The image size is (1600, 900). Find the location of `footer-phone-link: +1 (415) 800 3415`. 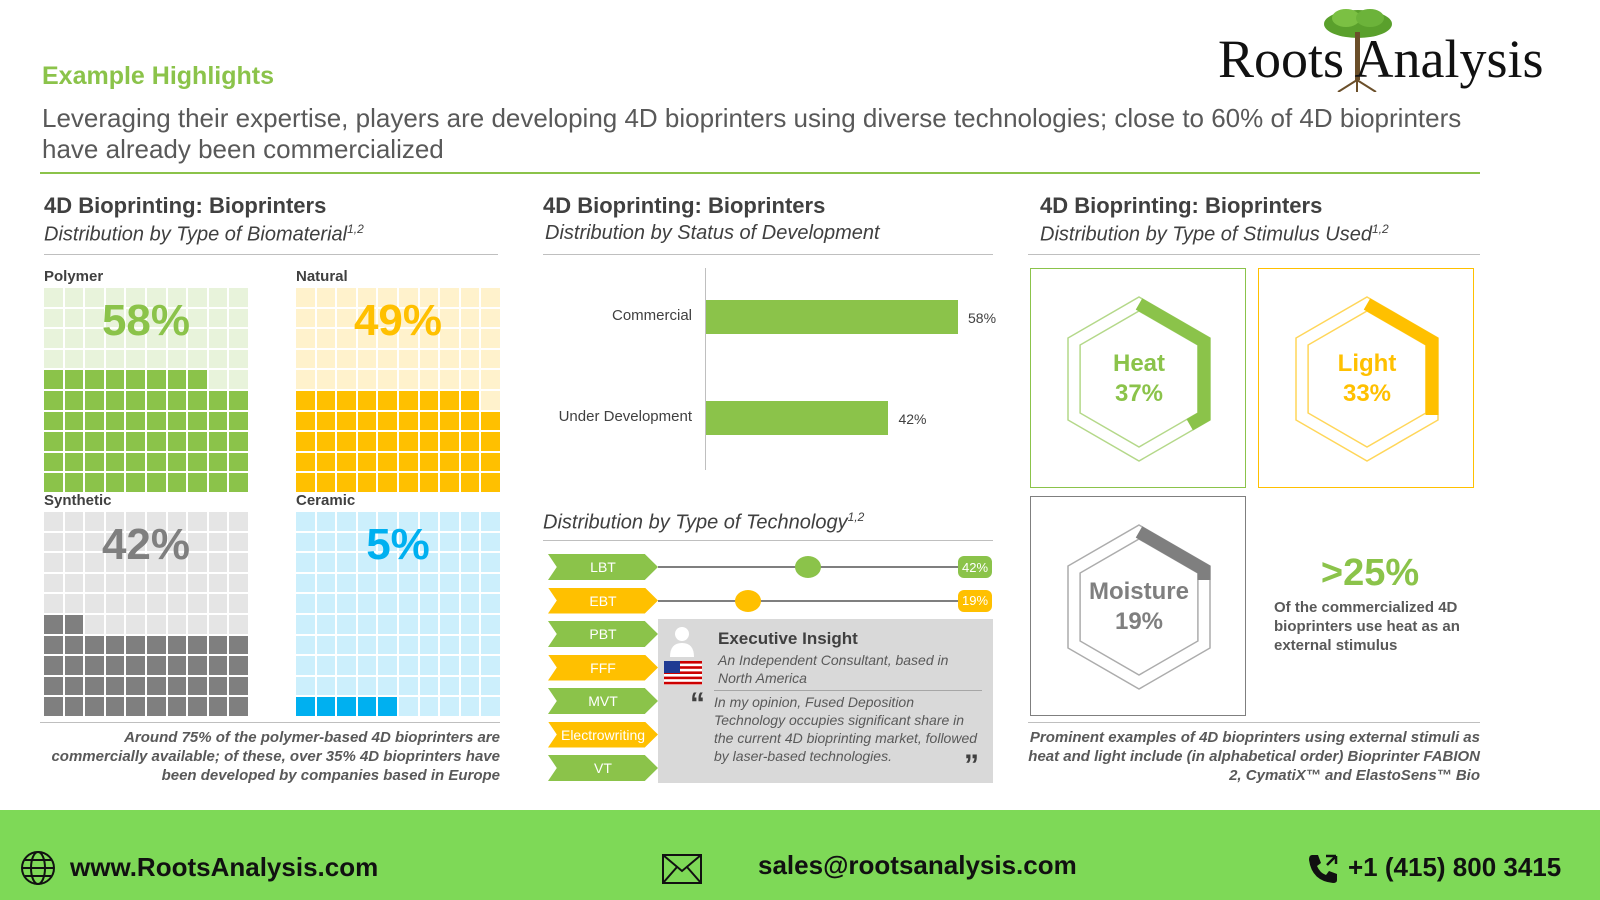

footer-phone-link: +1 (415) 800 3415 is located at coordinates (1455, 867).